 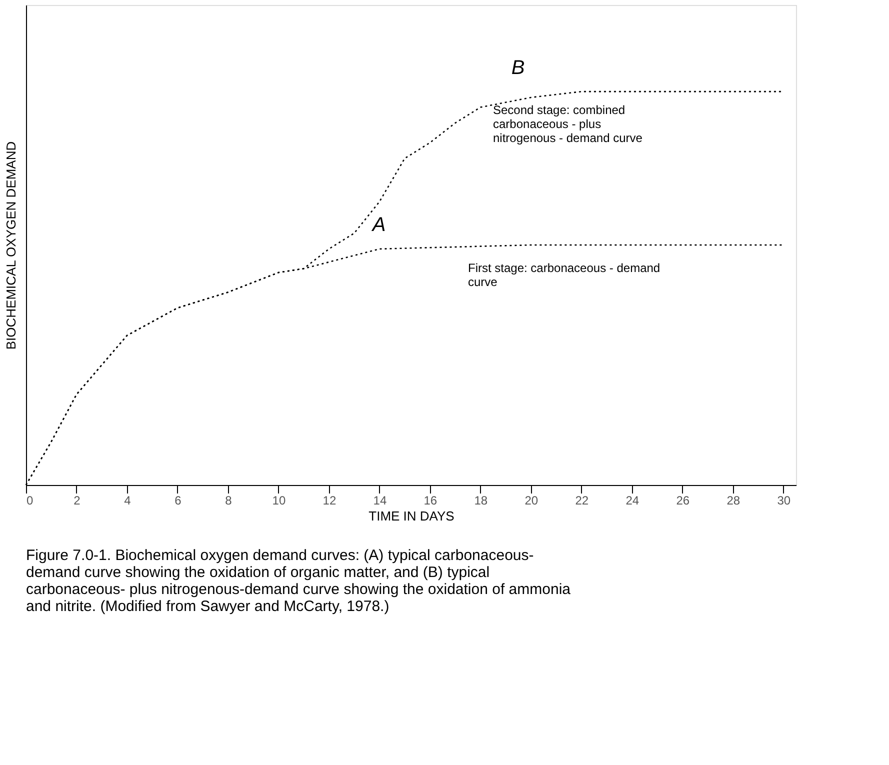 What do you see at coordinates (378, 225) in the screenshot?
I see `annotation: A` at bounding box center [378, 225].